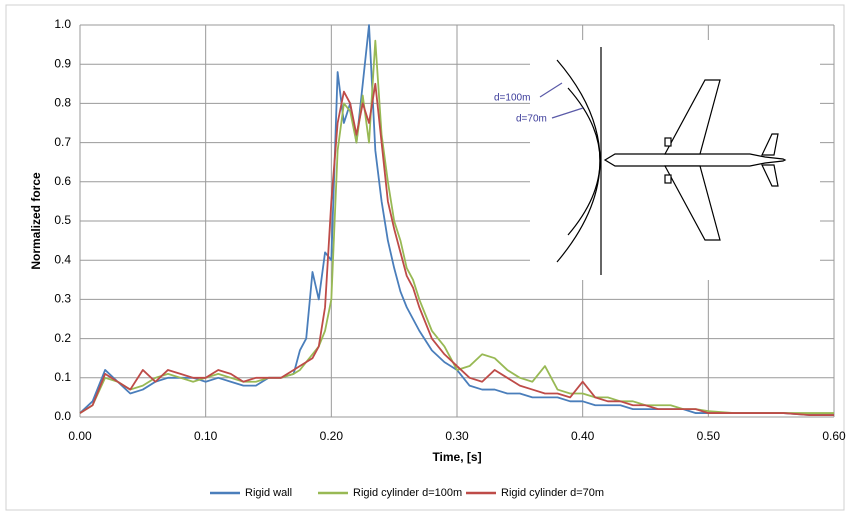 The width and height of the screenshot is (849, 520). I want to click on annotation: d=100m, so click(512, 98).